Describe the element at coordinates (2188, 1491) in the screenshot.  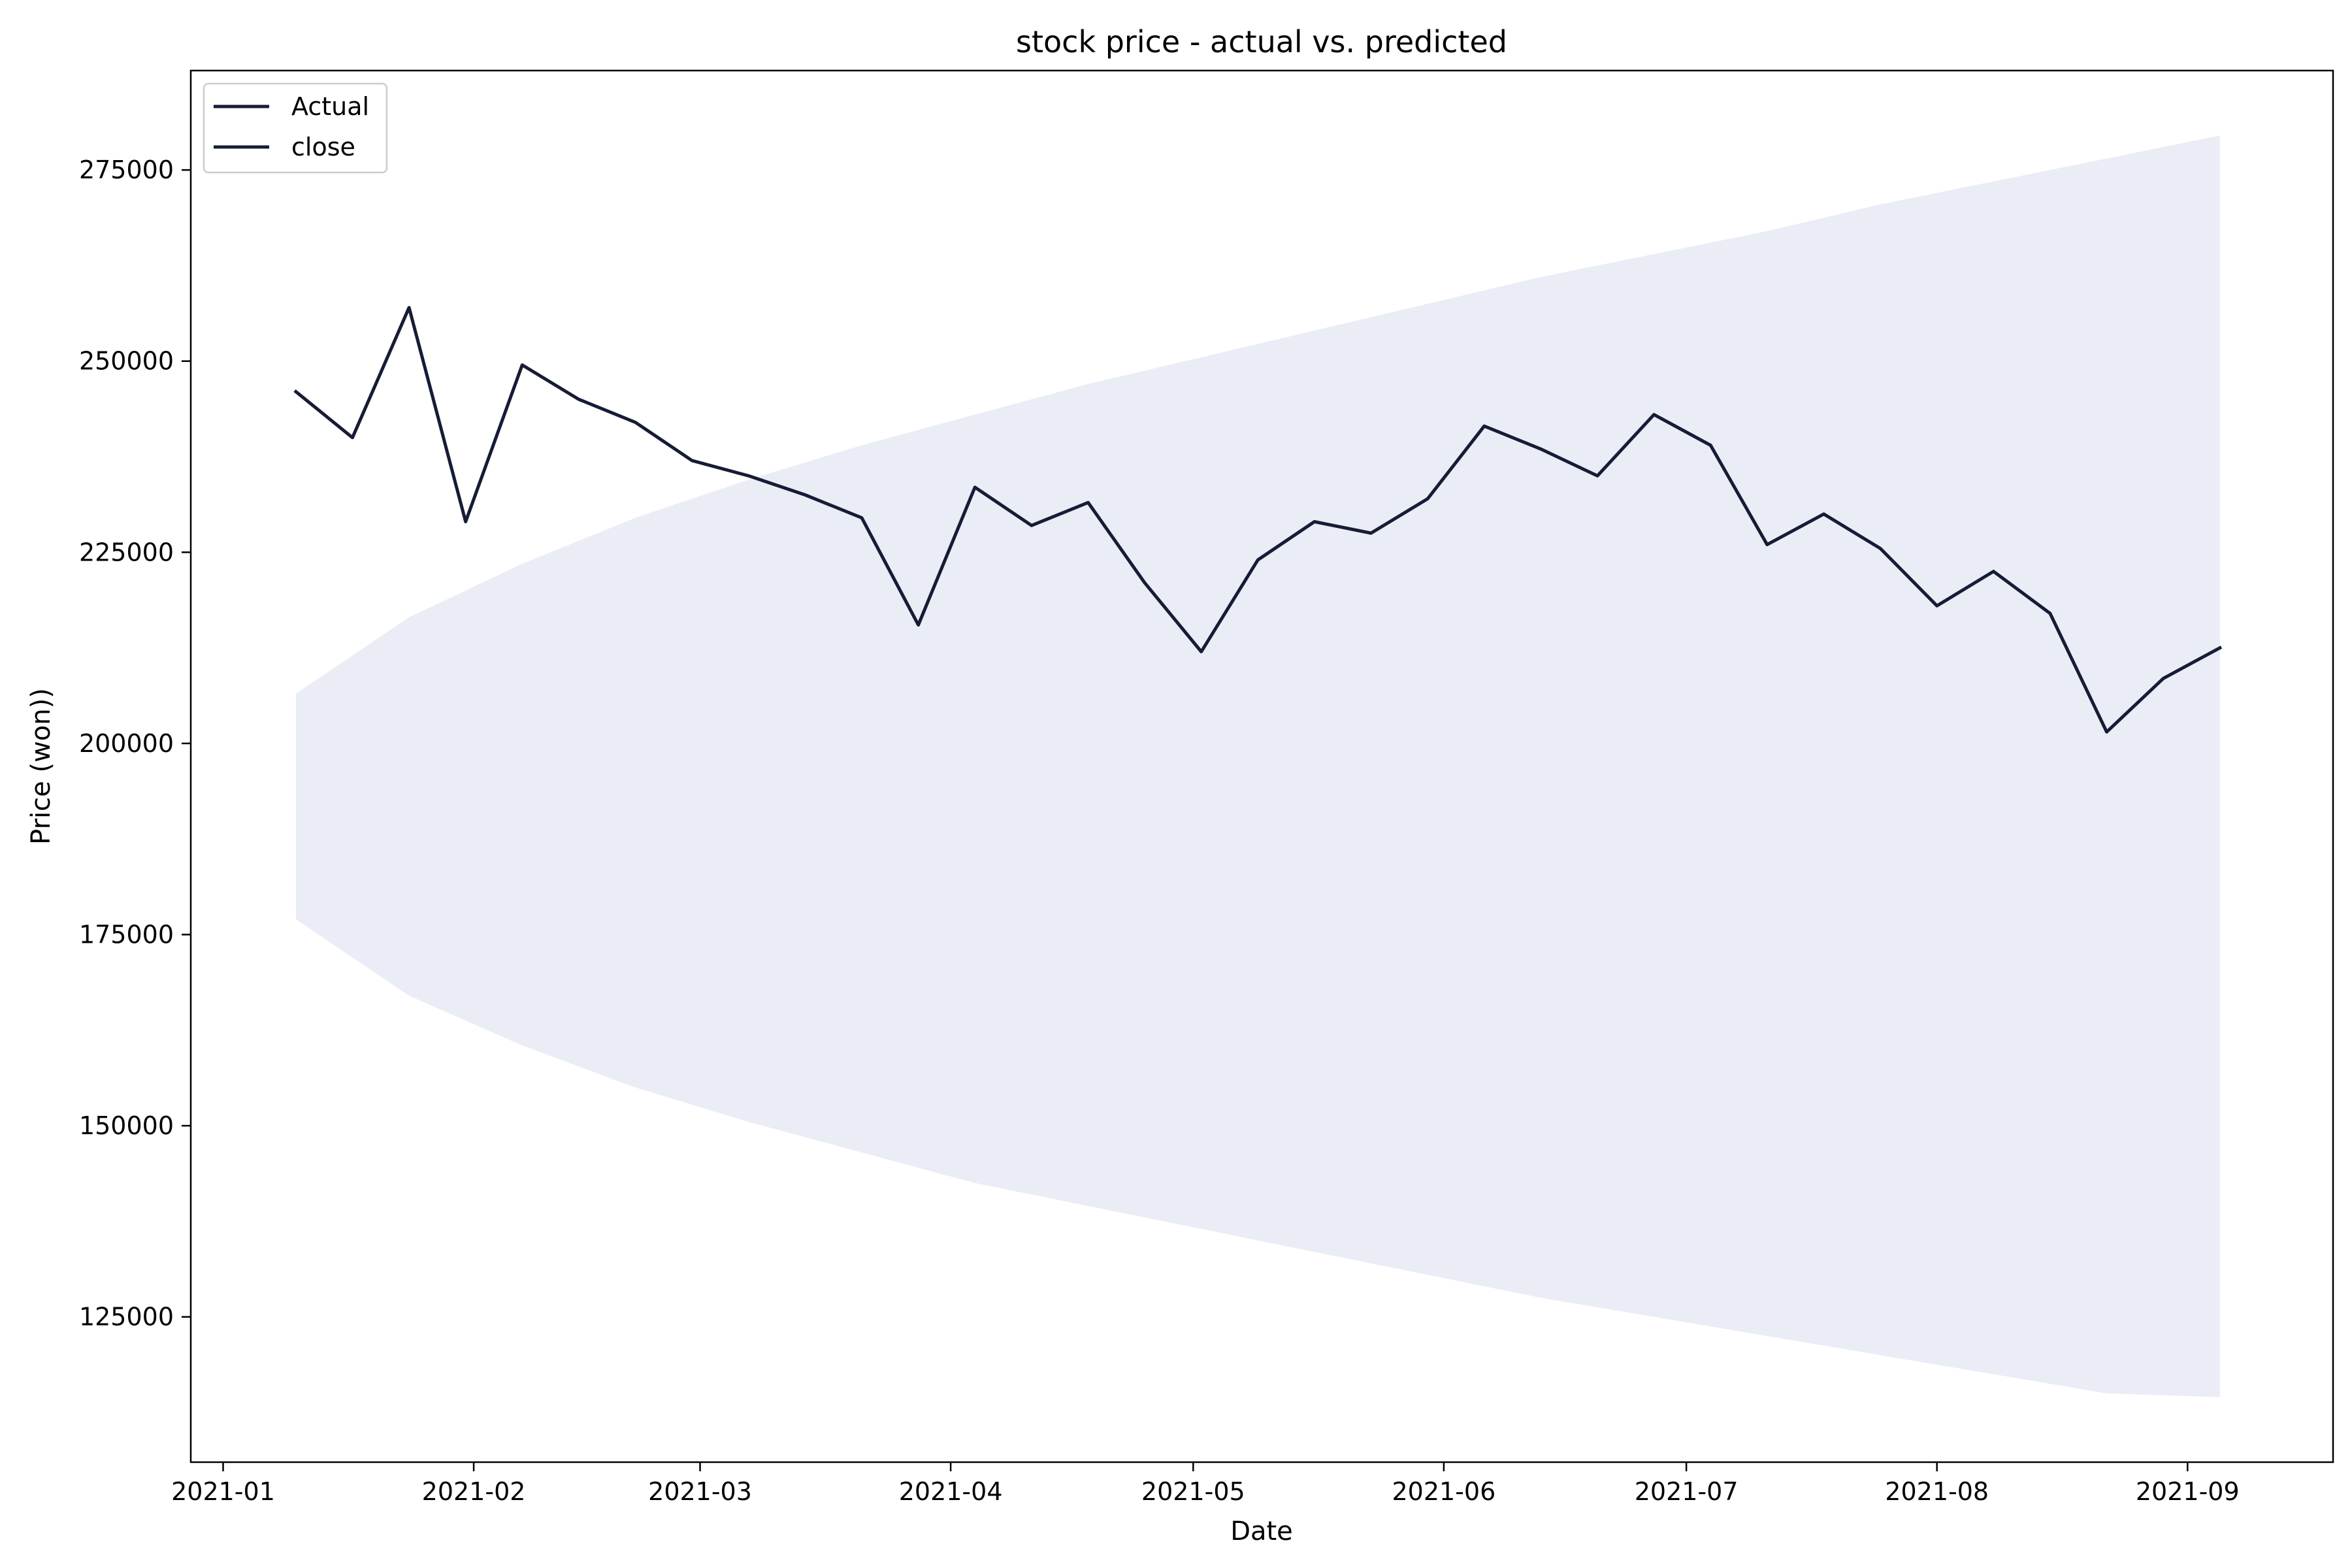
I see `x-tick-label: 2021-09` at that location.